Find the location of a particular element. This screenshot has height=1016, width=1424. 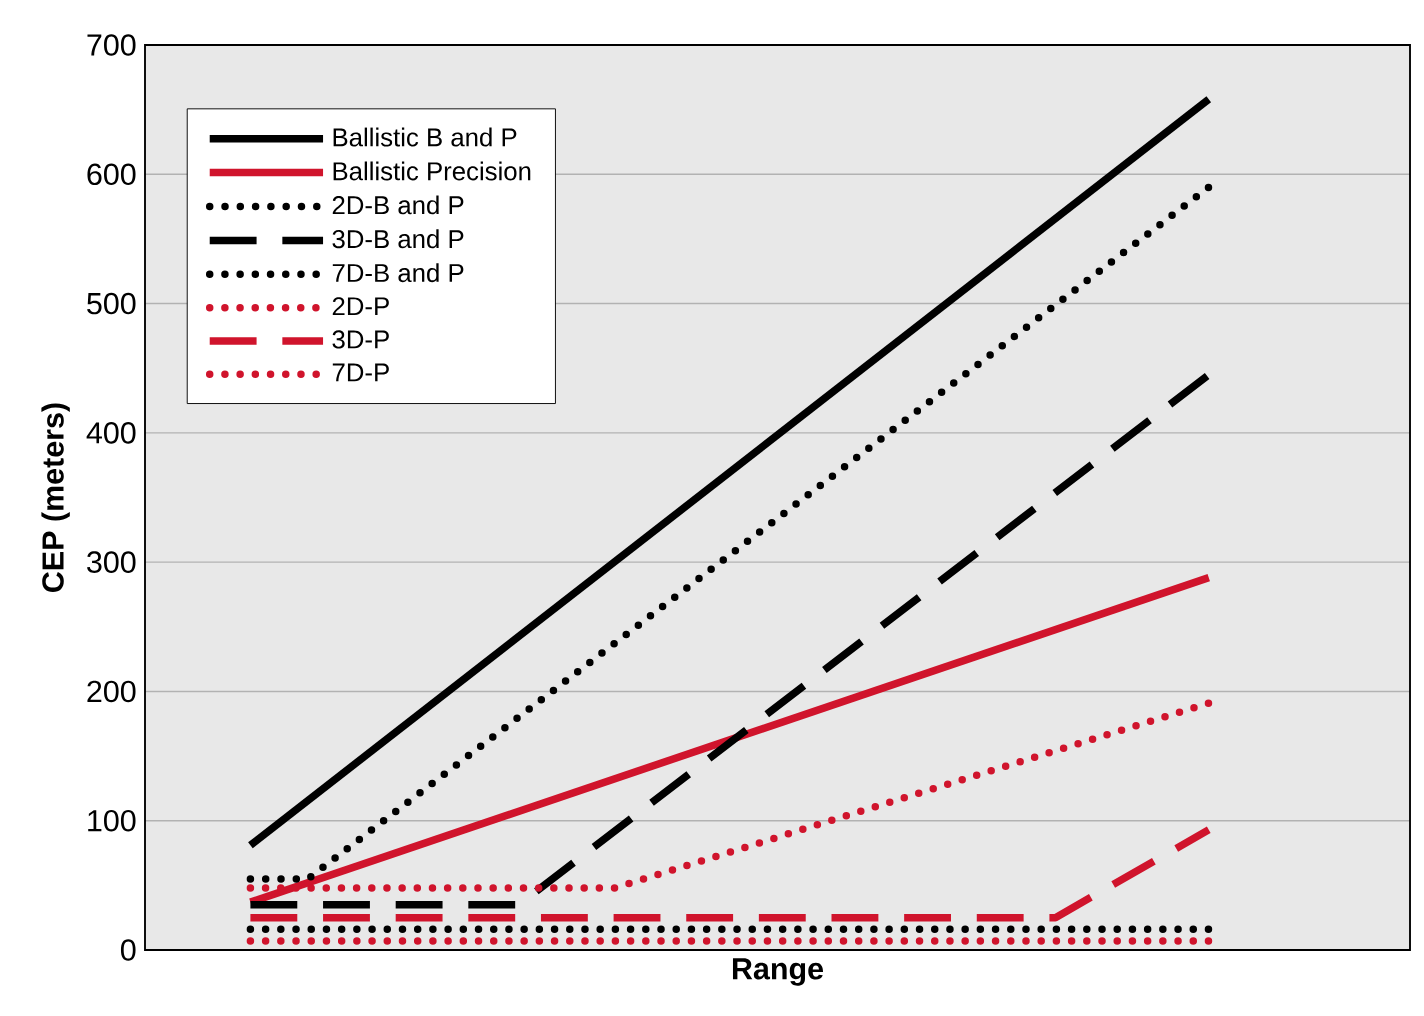

y-tick-label: 600 is located at coordinates (111, 174).